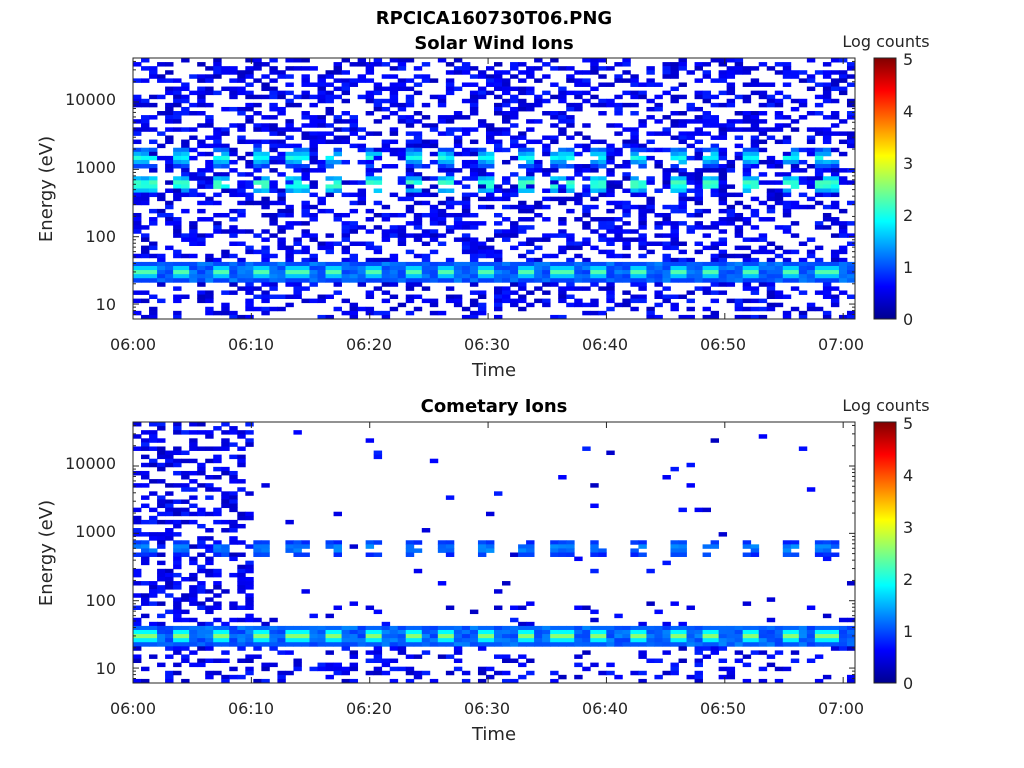 The width and height of the screenshot is (1024, 768). What do you see at coordinates (493, 43) in the screenshot?
I see `panel-title-solar-wind: Solar Wind Ions` at bounding box center [493, 43].